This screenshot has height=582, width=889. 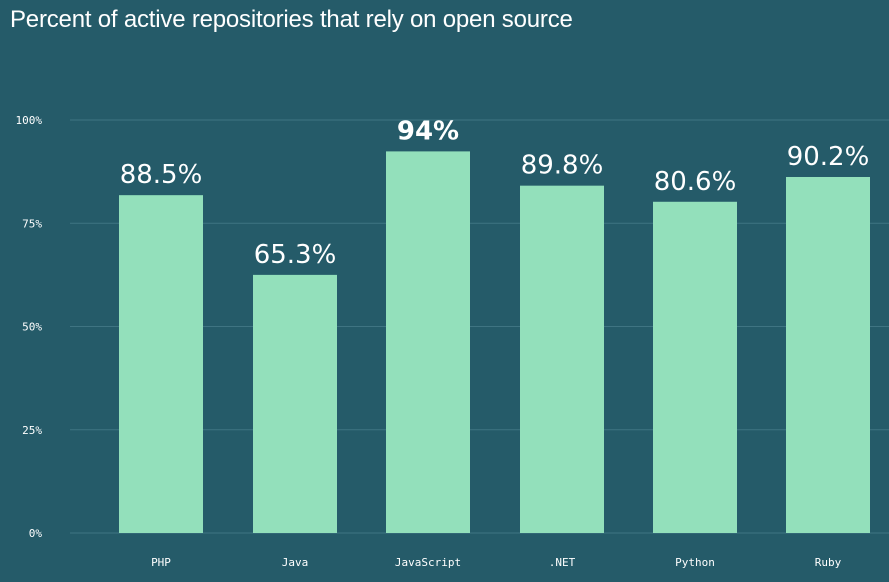 I want to click on y-tick-label-50: 50%, so click(x=32, y=327).